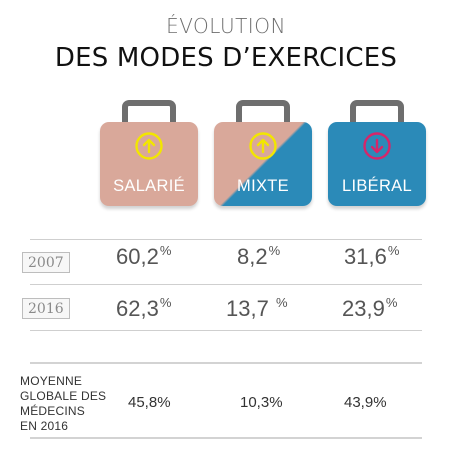 This screenshot has width=452, height=460. I want to click on case-label: MIXTE, so click(263, 186).